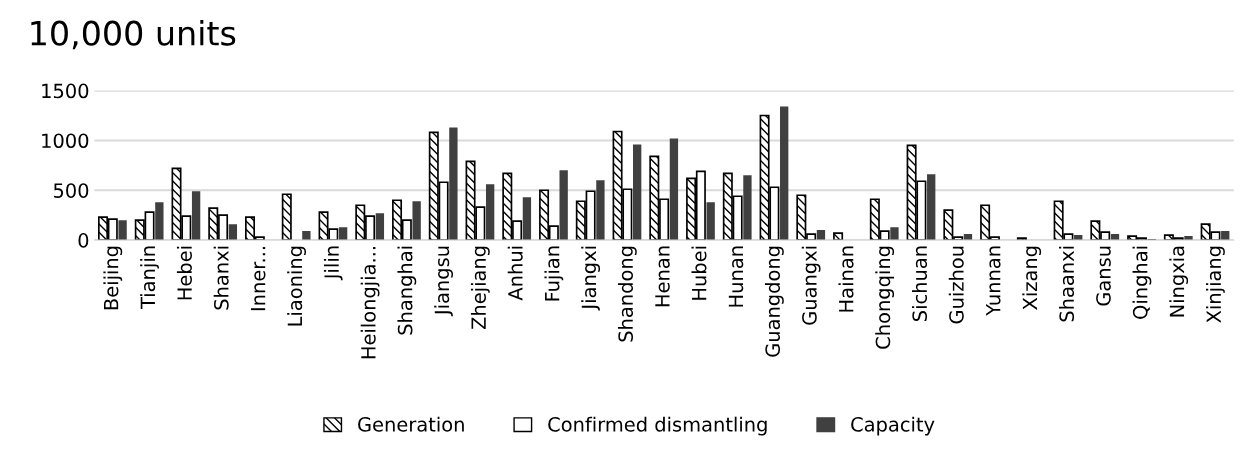 This screenshot has height=453, width=1259. What do you see at coordinates (1215, 284) in the screenshot?
I see `x-tick-label: Xinjiang` at bounding box center [1215, 284].